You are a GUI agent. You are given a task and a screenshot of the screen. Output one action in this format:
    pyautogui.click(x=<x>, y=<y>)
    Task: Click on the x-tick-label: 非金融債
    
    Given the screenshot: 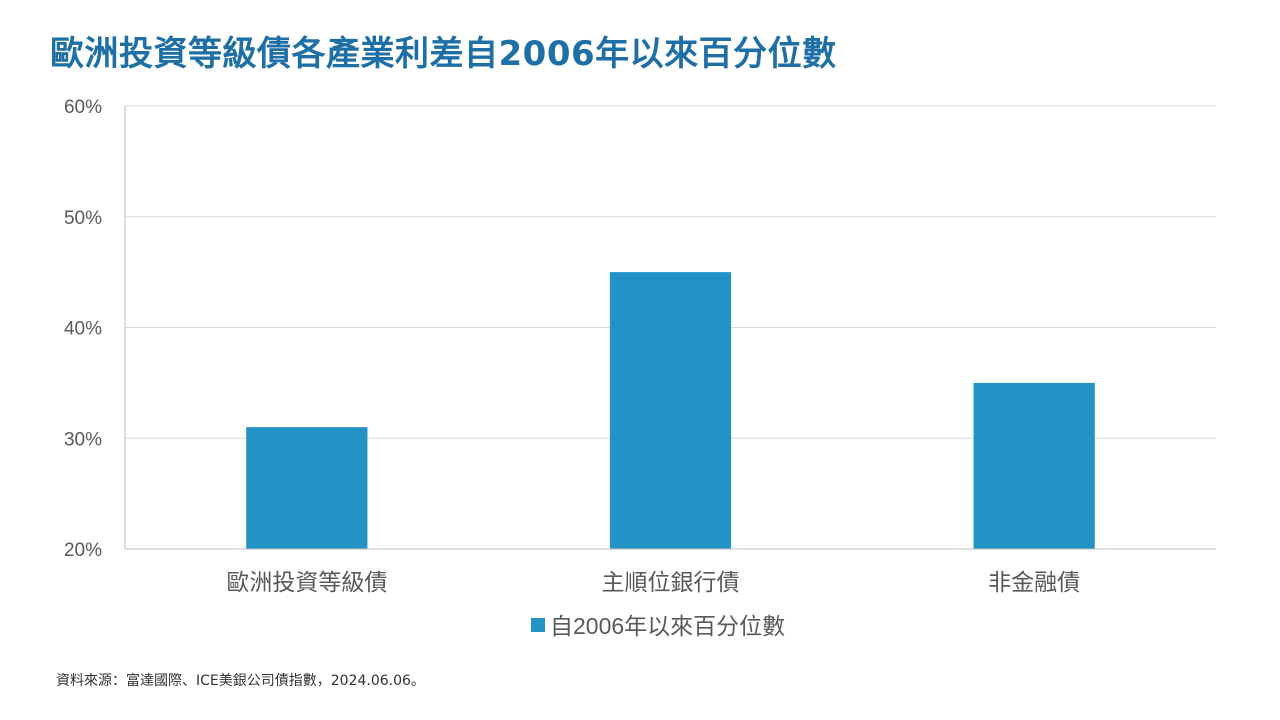 What is the action you would take?
    pyautogui.click(x=1034, y=582)
    